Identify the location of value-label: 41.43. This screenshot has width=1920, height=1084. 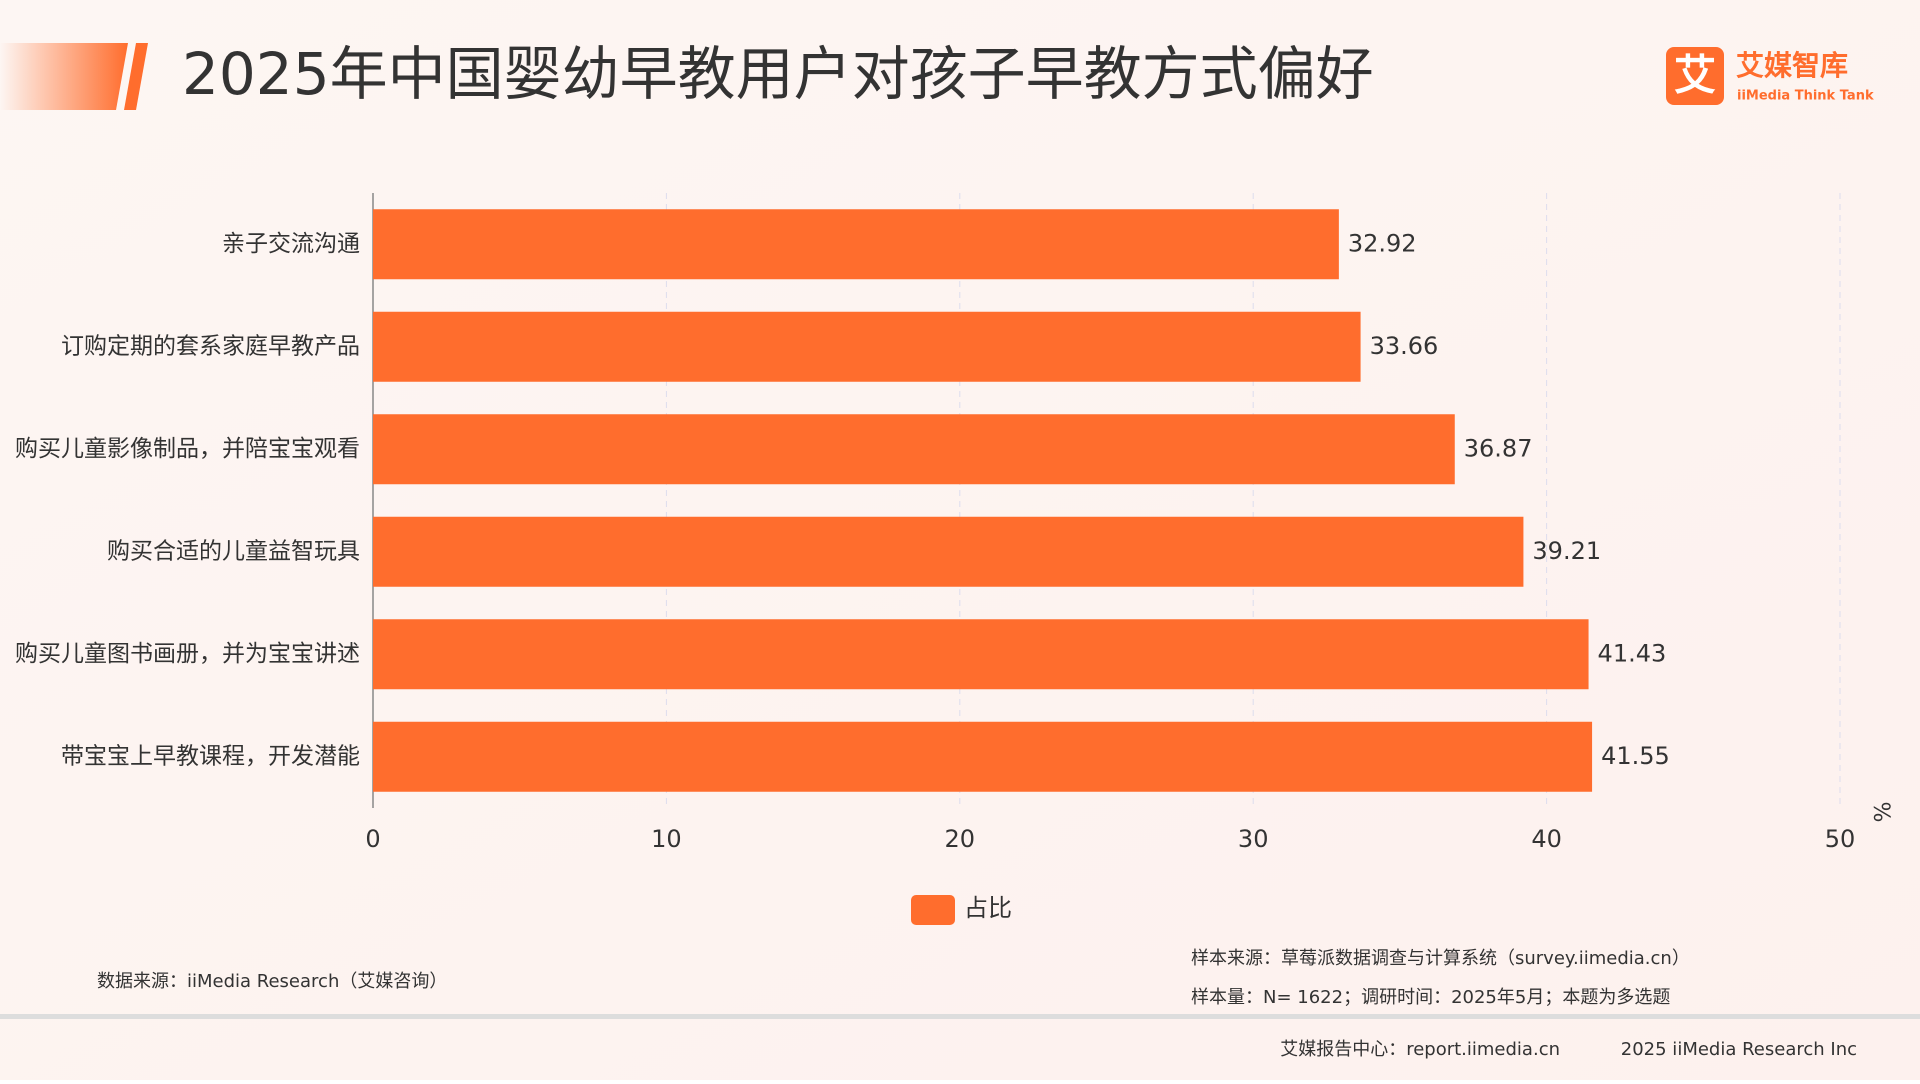
(1632, 653).